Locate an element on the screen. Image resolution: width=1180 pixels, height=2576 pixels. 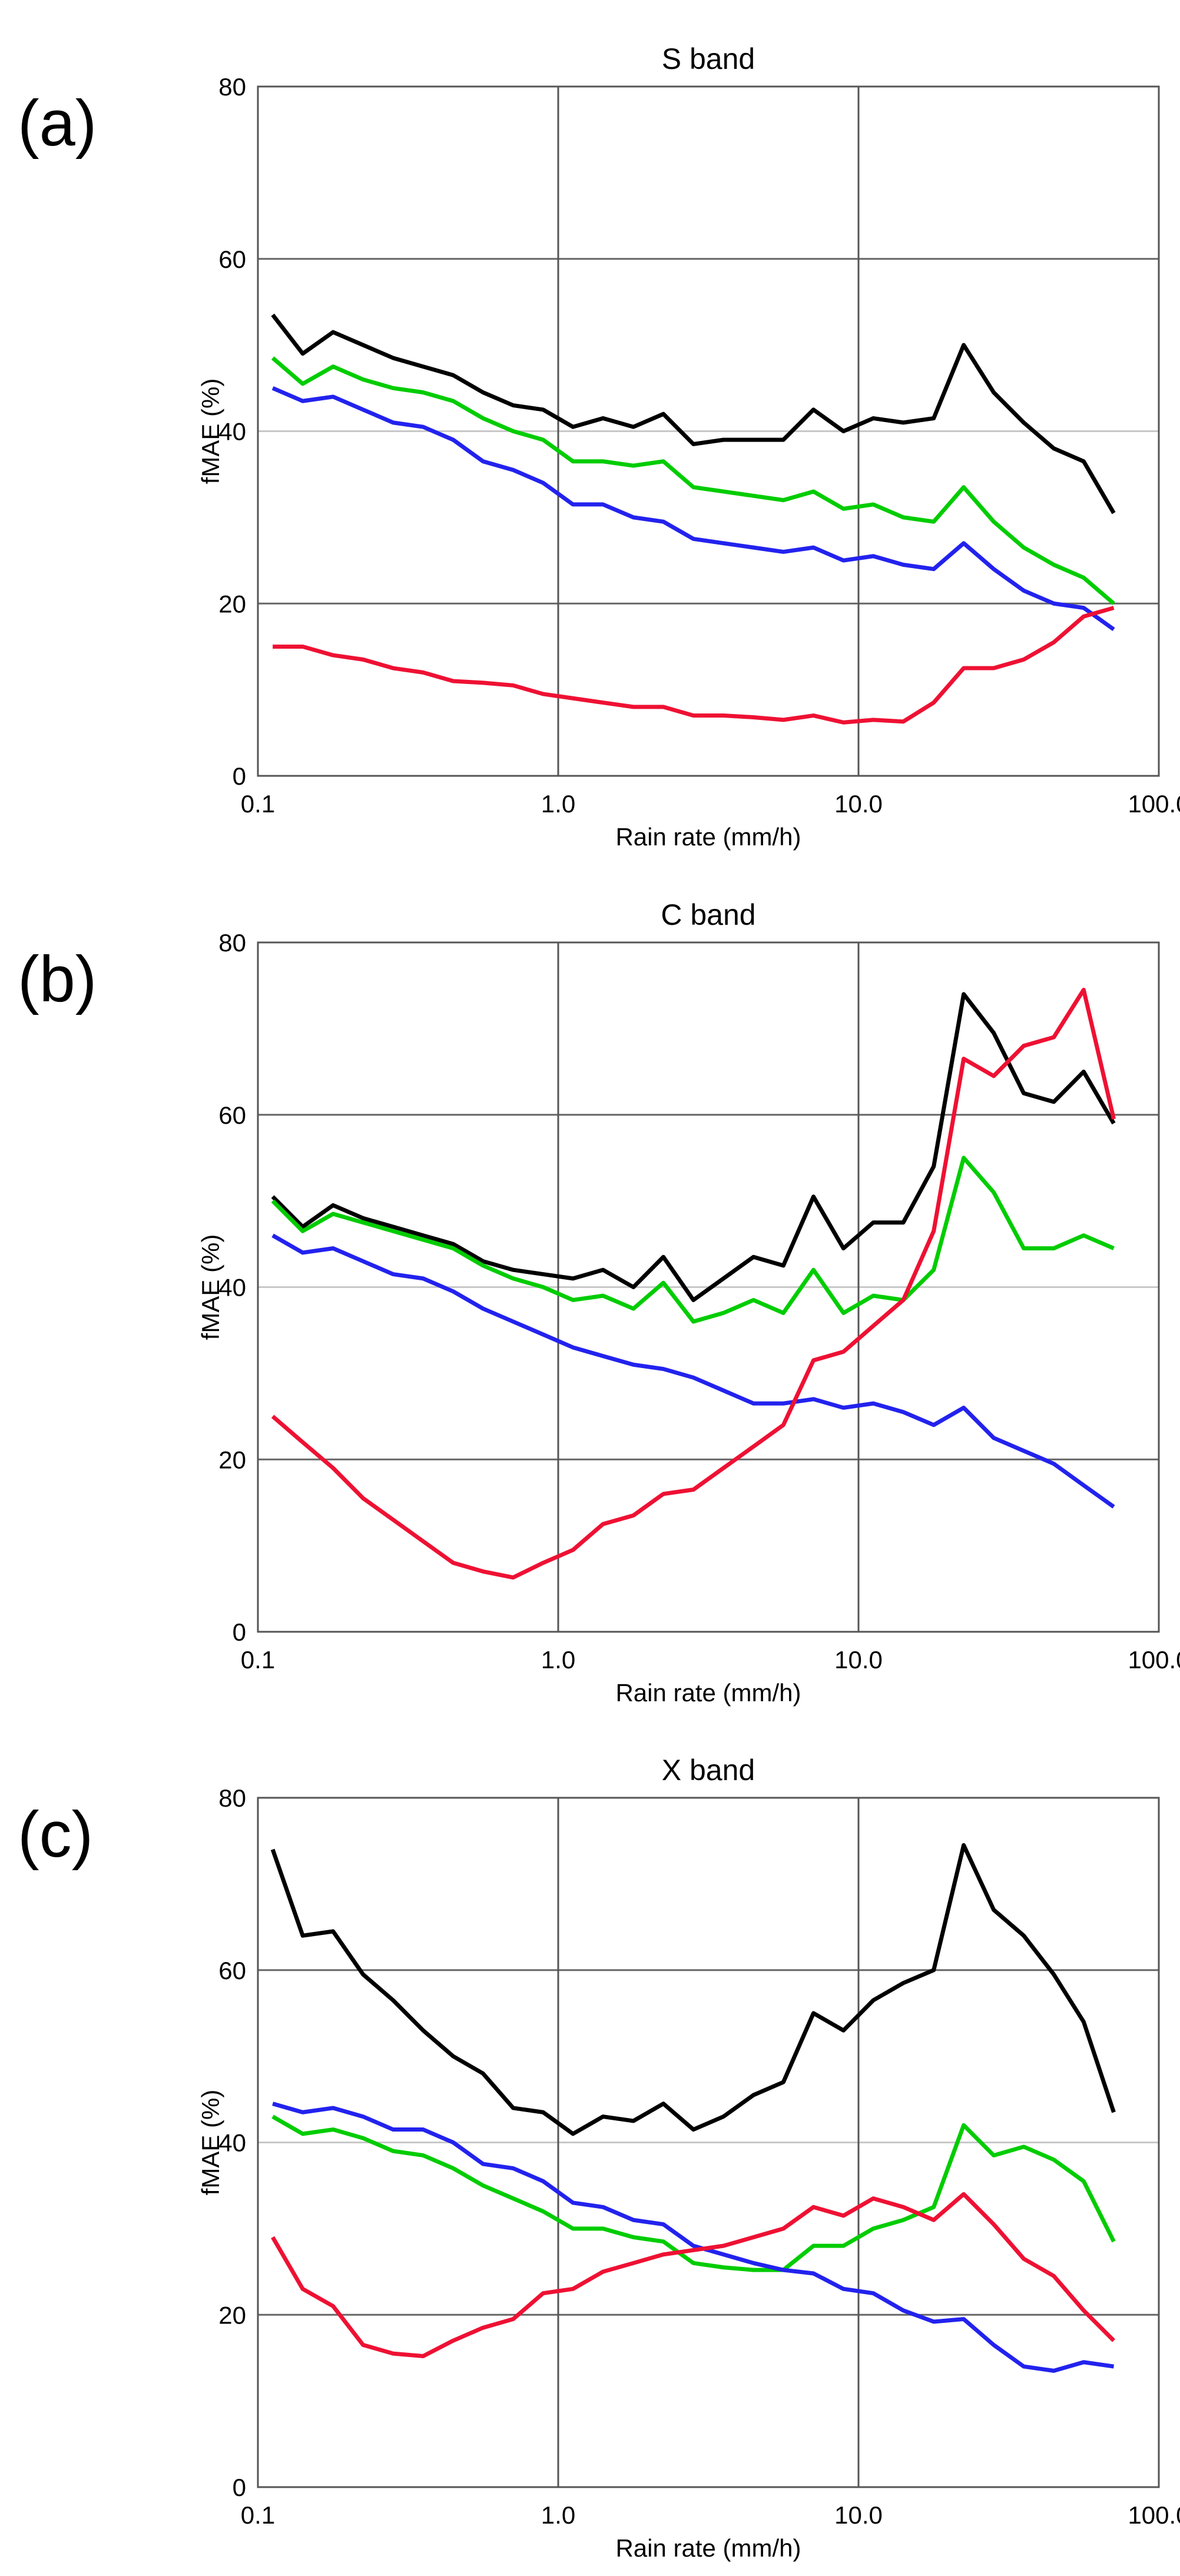
chart-title: C band is located at coordinates (708, 914).